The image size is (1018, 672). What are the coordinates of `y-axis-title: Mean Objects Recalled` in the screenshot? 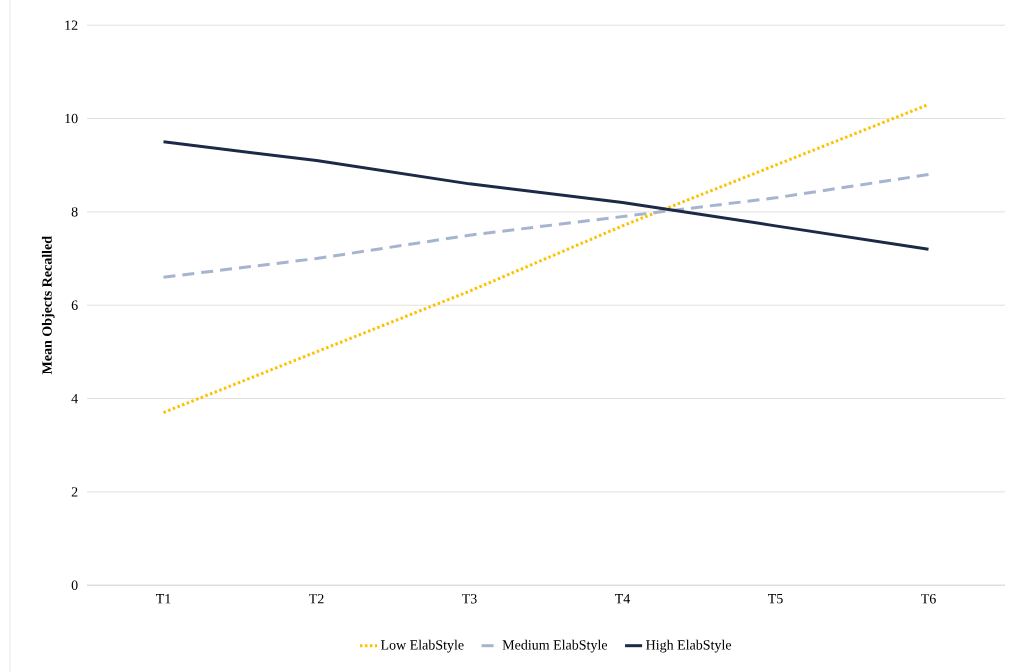 It's located at (48, 304).